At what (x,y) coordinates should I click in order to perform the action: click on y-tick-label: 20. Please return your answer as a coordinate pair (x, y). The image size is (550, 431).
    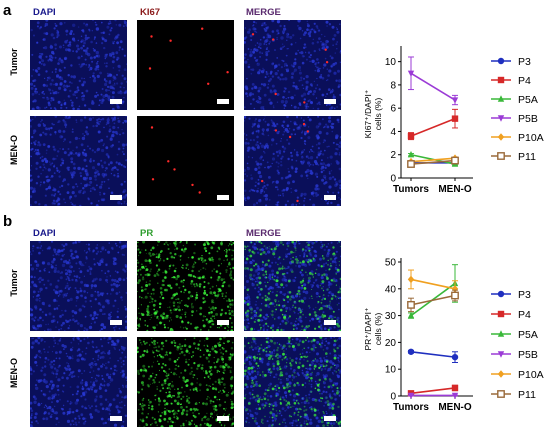
    Looking at the image, I should click on (391, 343).